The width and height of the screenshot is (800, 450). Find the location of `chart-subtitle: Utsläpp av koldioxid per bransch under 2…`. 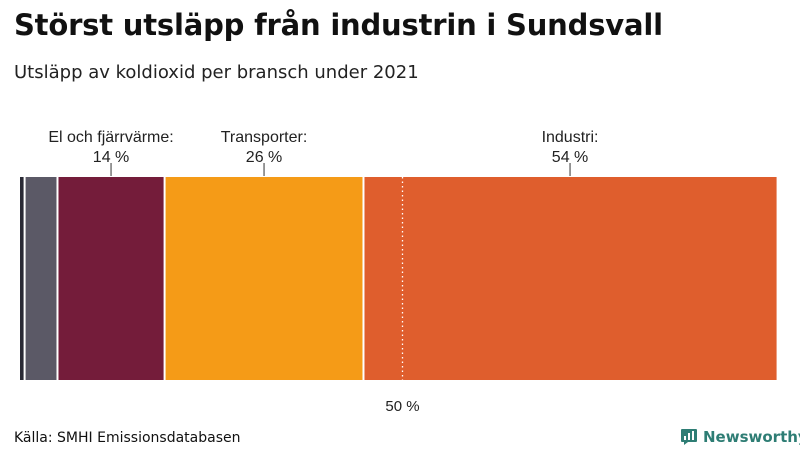

chart-subtitle: Utsläpp av koldioxid per bransch under 2… is located at coordinates (216, 72).